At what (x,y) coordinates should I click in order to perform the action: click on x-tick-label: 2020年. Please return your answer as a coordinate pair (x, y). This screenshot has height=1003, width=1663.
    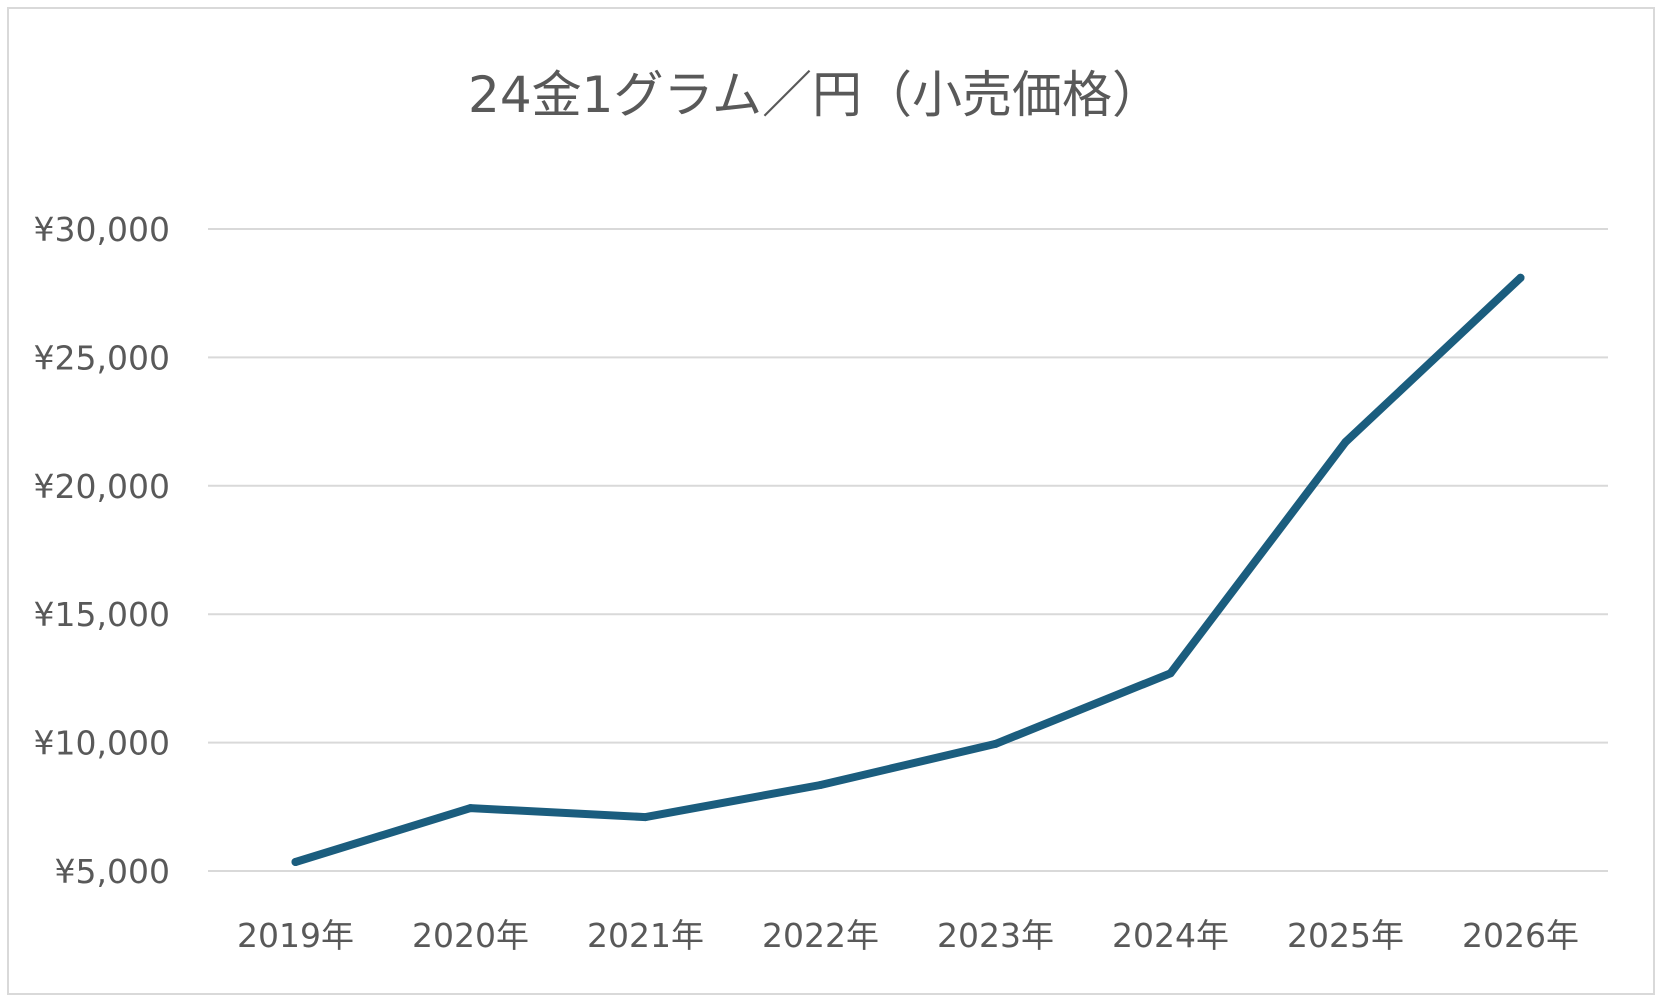
    Looking at the image, I should click on (470, 935).